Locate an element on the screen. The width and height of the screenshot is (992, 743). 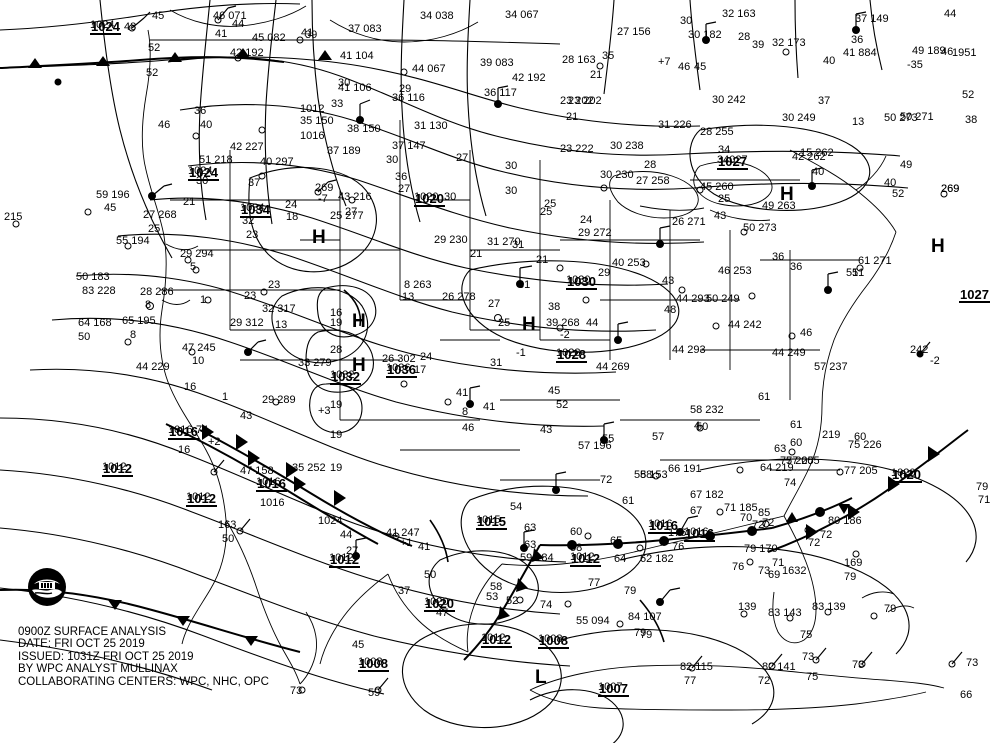
isobar-label: 1008 is located at coordinates (553, 641).